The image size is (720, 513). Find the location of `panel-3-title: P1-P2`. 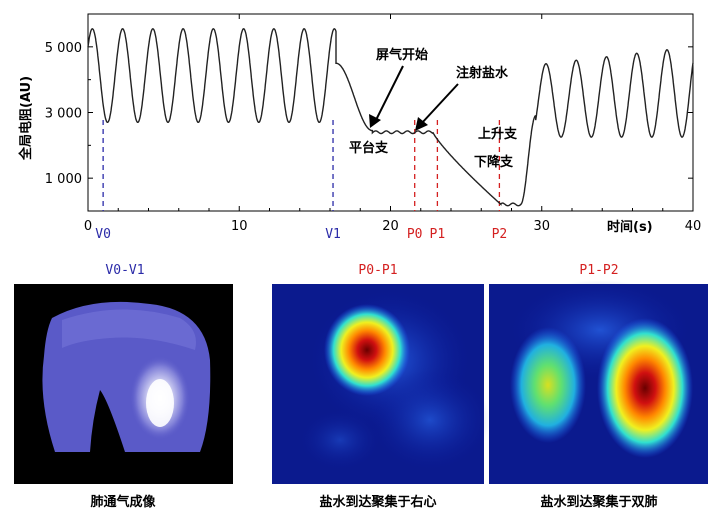

panel-3-title: P1-P2 is located at coordinates (598, 270).